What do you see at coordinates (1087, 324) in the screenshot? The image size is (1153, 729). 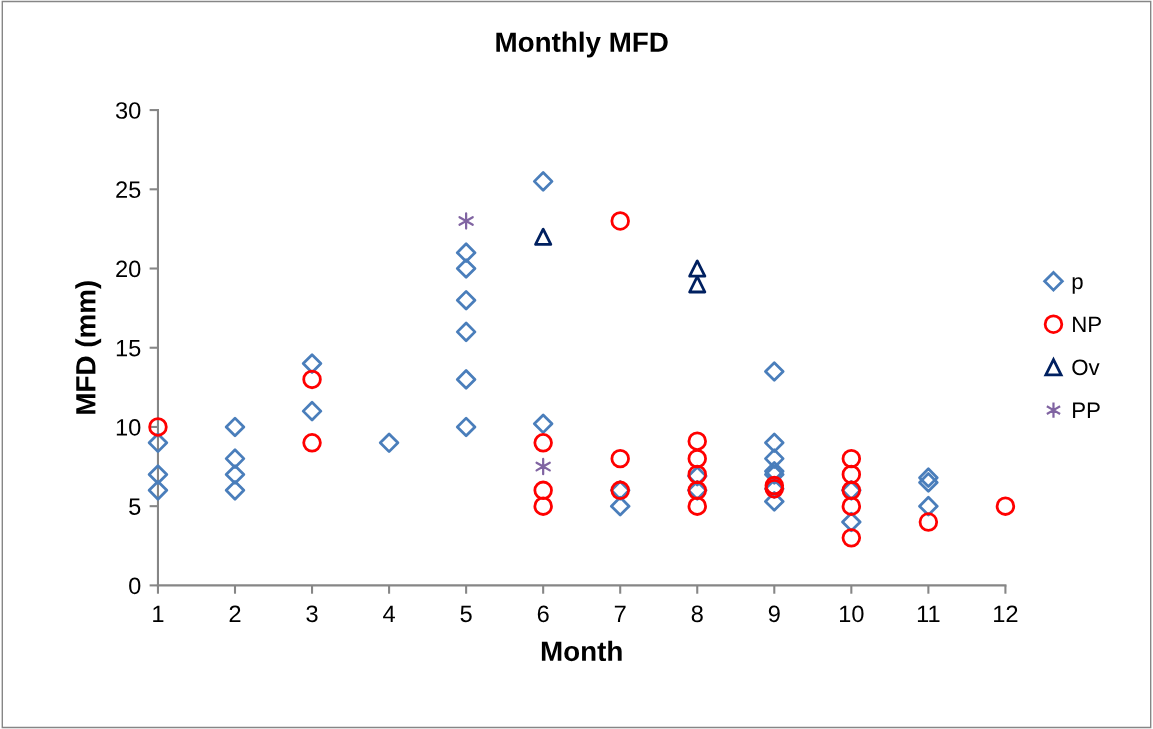 I see `legend-label: NP` at bounding box center [1087, 324].